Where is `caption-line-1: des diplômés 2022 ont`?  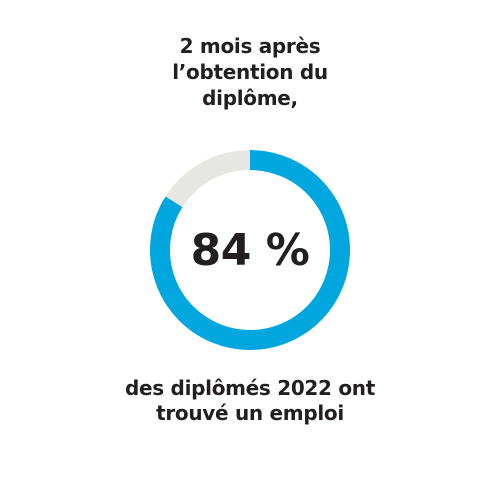 caption-line-1: des diplômés 2022 ont is located at coordinates (250, 388).